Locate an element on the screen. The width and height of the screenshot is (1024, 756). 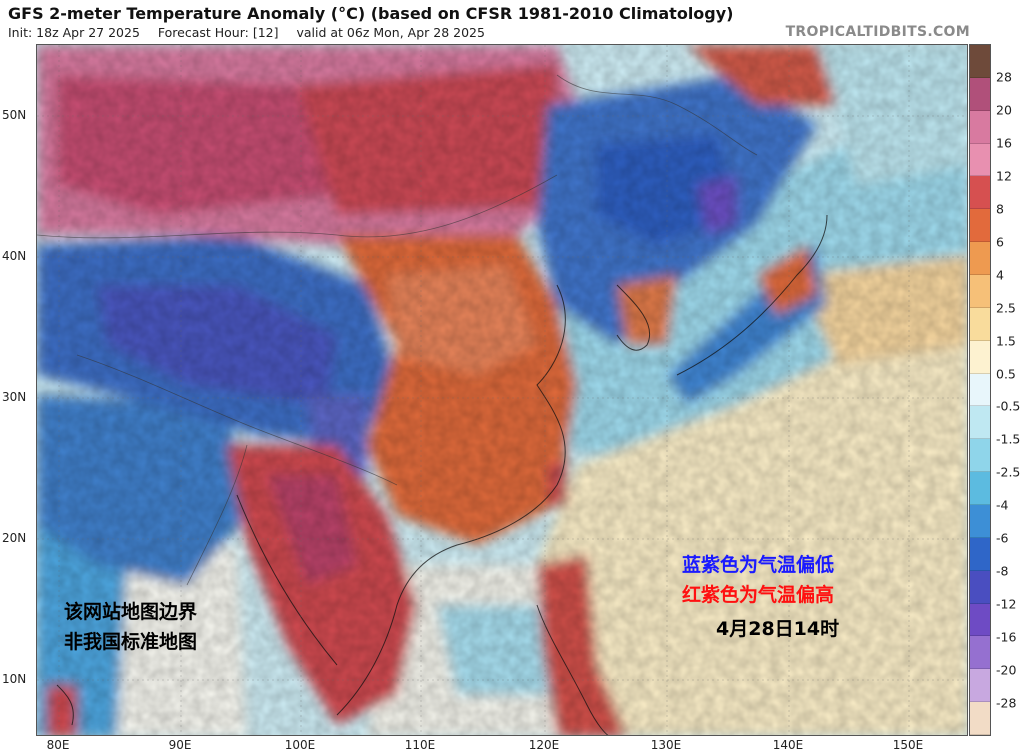
lat-label: 50N is located at coordinates (14, 115).